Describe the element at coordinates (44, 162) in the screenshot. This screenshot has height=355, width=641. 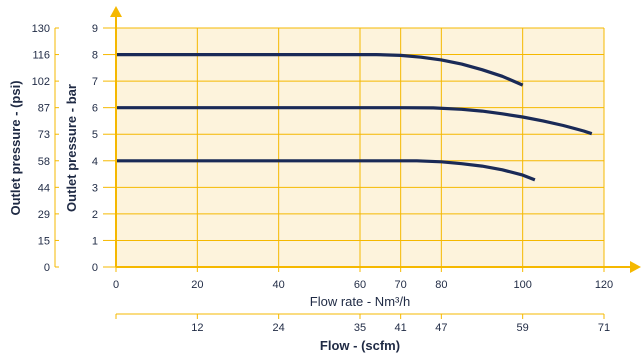
I see `psi-tick-label: 58` at that location.